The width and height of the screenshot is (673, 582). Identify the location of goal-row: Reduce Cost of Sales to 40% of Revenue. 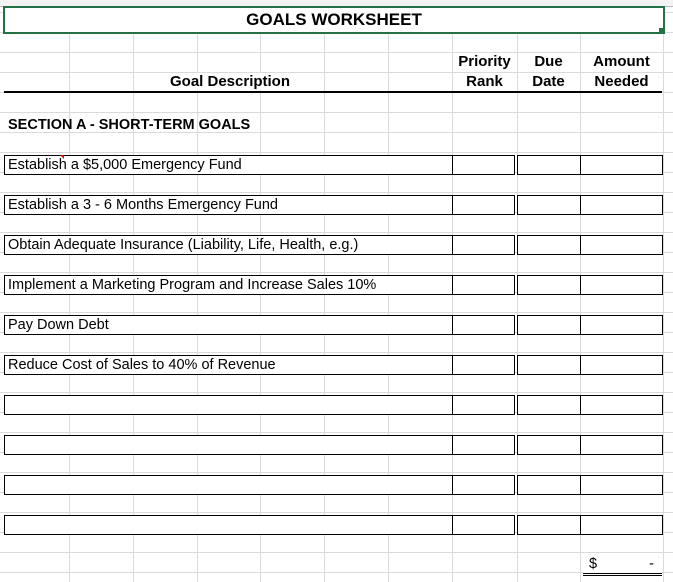
(333, 365).